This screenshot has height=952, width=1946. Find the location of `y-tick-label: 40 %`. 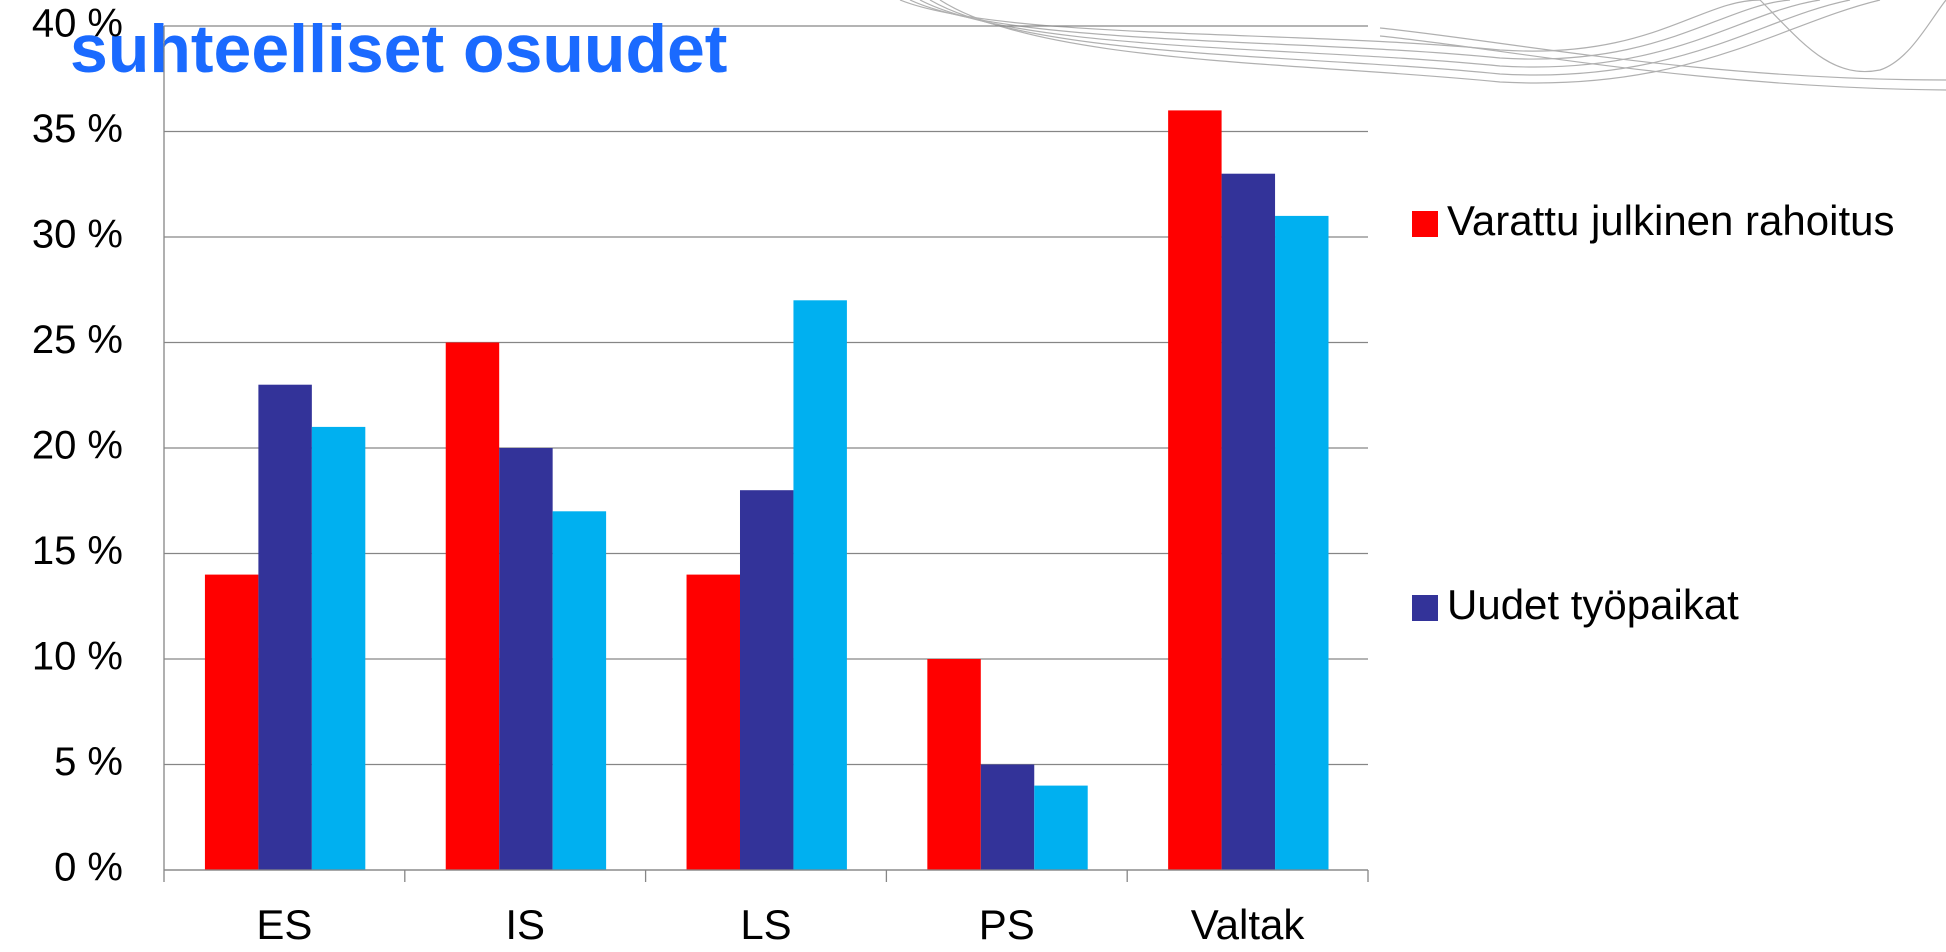

y-tick-label: 40 % is located at coordinates (77, 24).